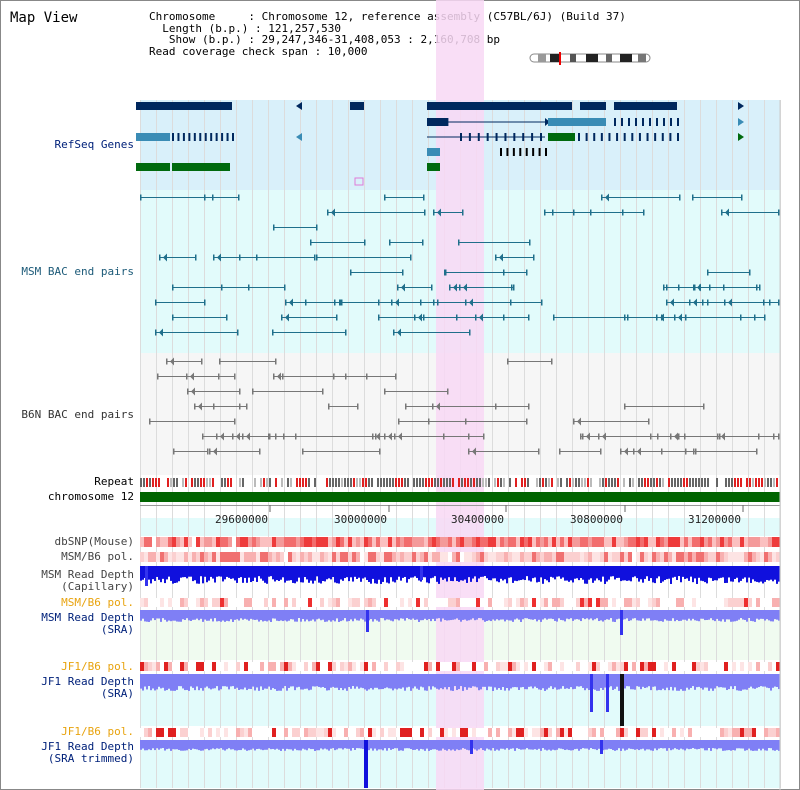  What do you see at coordinates (440, 144) in the screenshot?
I see `refseq-gene-models` at bounding box center [440, 144].